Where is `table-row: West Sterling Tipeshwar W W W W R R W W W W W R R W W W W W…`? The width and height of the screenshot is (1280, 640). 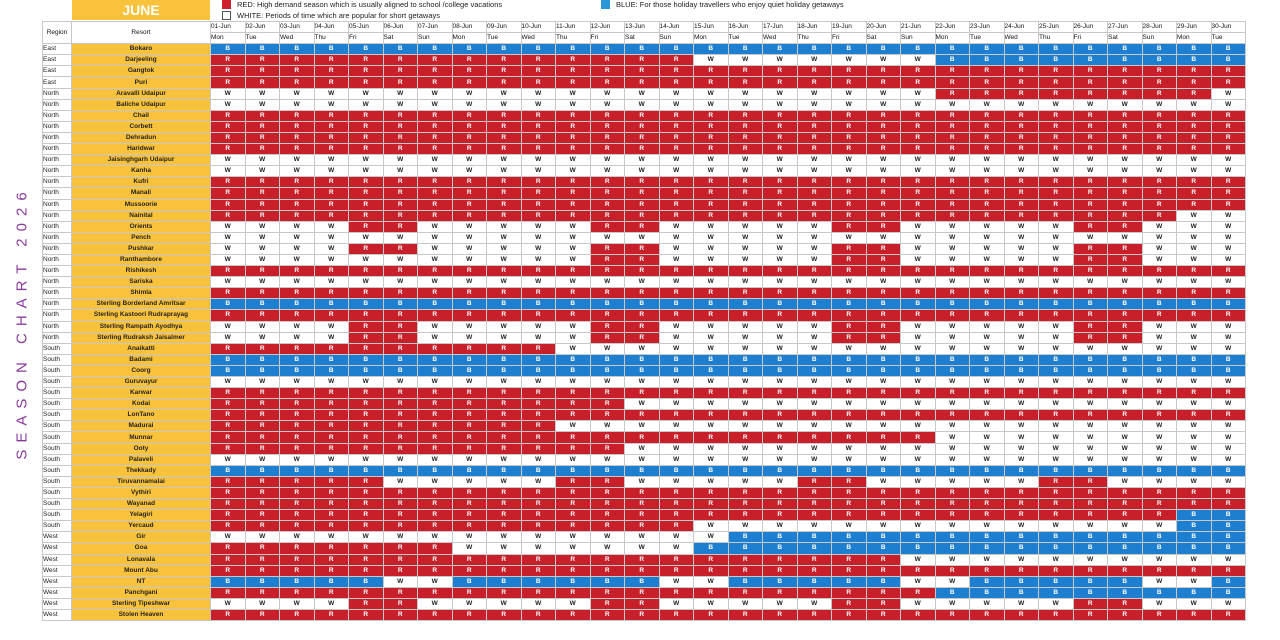 table-row: West Sterling Tipeshwar W W W W R R W W W W W R R W W W W W… is located at coordinates (644, 603).